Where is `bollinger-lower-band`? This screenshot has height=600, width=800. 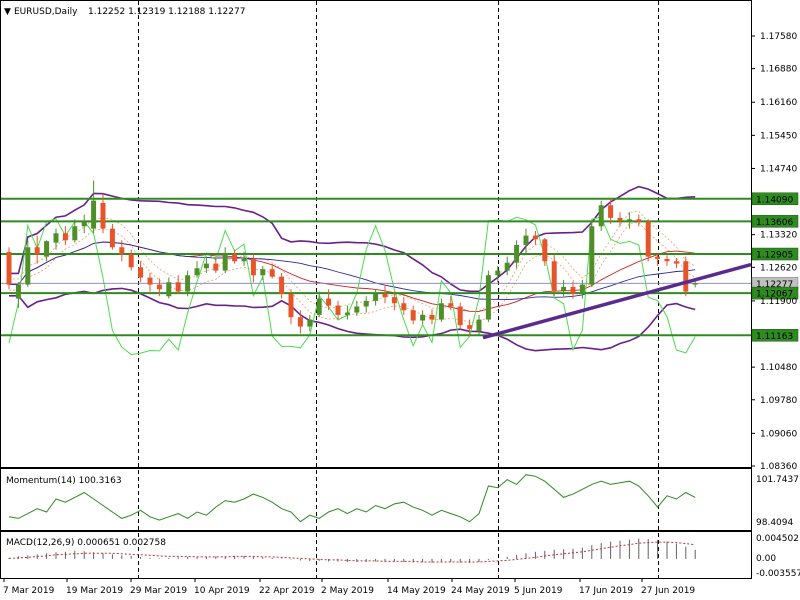
bollinger-lower-band is located at coordinates (352, 319).